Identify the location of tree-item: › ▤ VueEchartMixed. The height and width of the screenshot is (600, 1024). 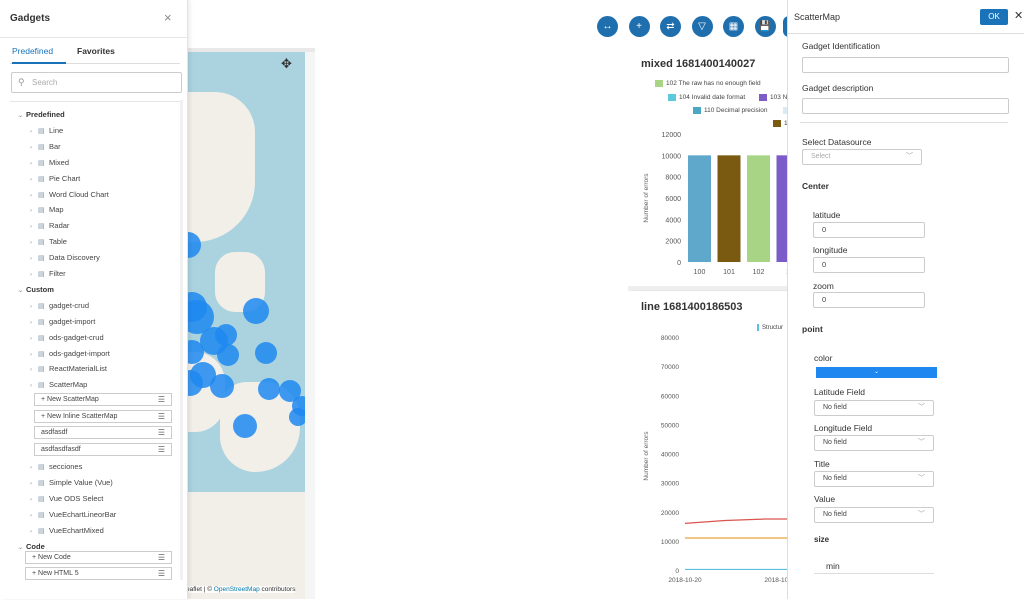
(67, 531).